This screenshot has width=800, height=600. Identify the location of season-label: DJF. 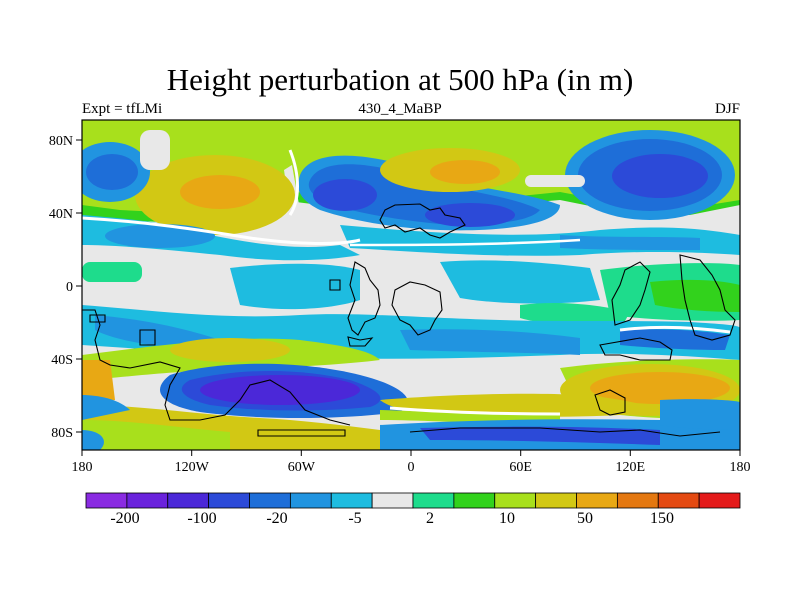
(727, 109).